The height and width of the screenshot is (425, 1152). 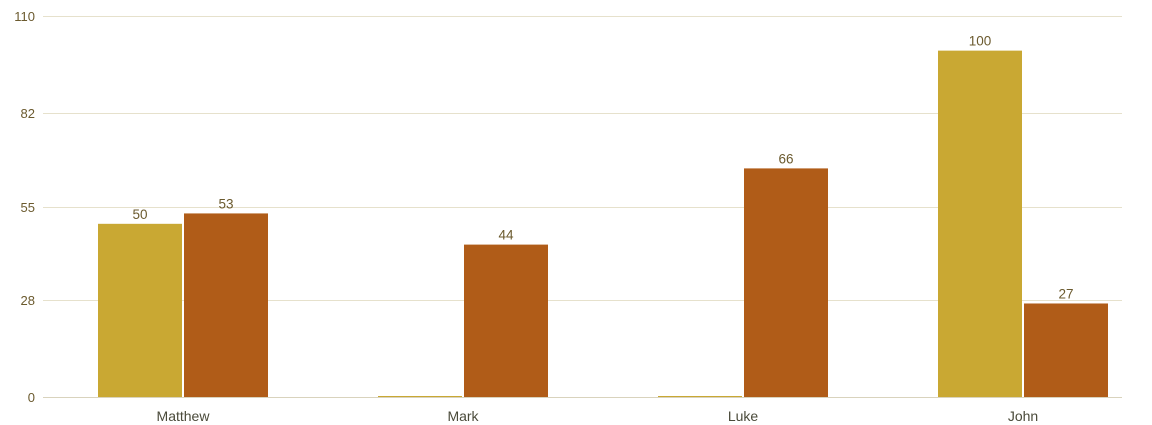 What do you see at coordinates (1065, 293) in the screenshot?
I see `data-label-john-series-2: 27` at bounding box center [1065, 293].